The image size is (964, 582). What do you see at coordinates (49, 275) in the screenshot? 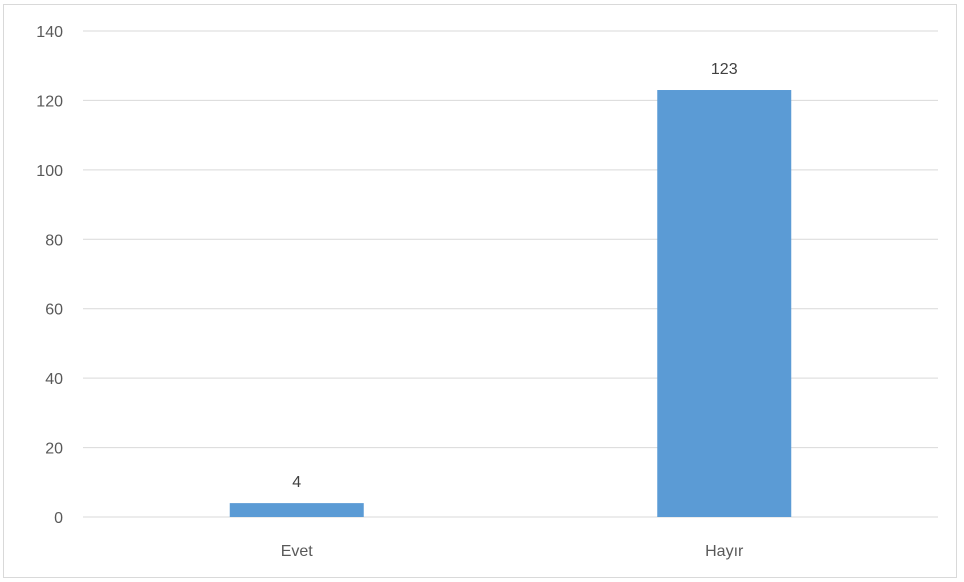
I see `y-axis-tick-labels: 0 20 40 60 80 100 120 140` at bounding box center [49, 275].